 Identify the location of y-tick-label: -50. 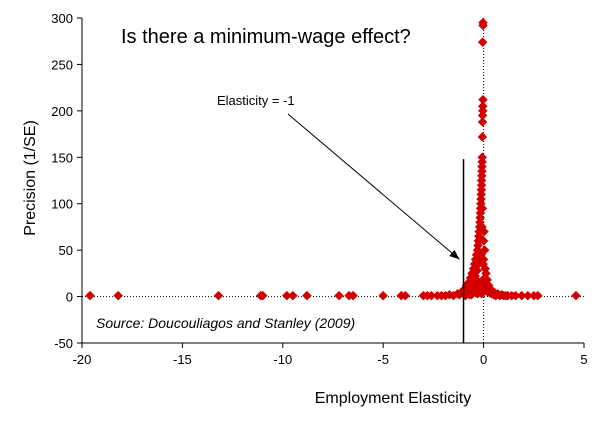
(63, 343).